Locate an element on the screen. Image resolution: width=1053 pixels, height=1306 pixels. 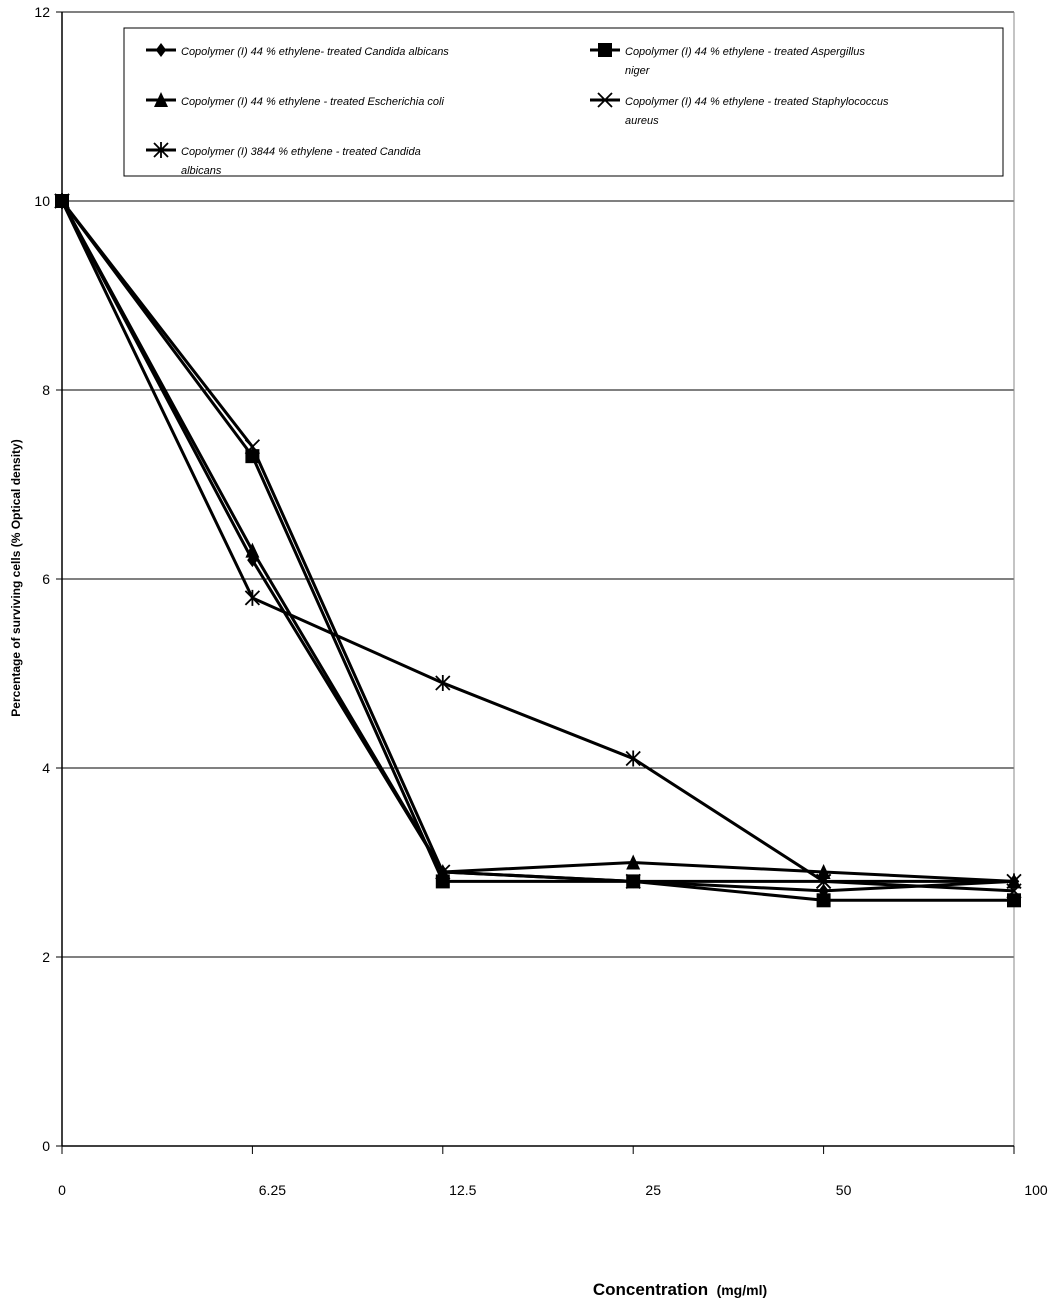
x-tick-label: 100 is located at coordinates (1036, 1190).